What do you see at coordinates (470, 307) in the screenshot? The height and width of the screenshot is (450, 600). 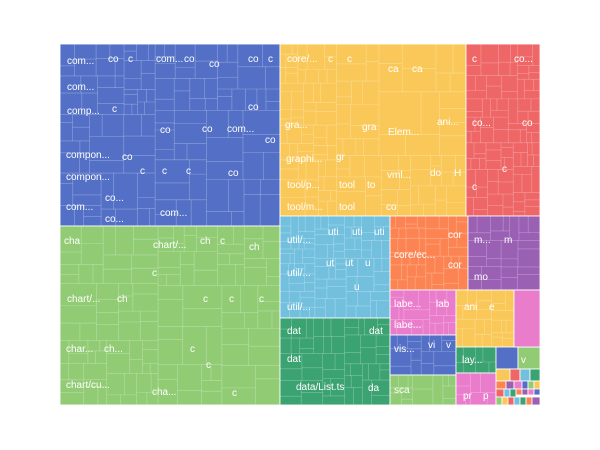 I see `treemap-label: ani` at bounding box center [470, 307].